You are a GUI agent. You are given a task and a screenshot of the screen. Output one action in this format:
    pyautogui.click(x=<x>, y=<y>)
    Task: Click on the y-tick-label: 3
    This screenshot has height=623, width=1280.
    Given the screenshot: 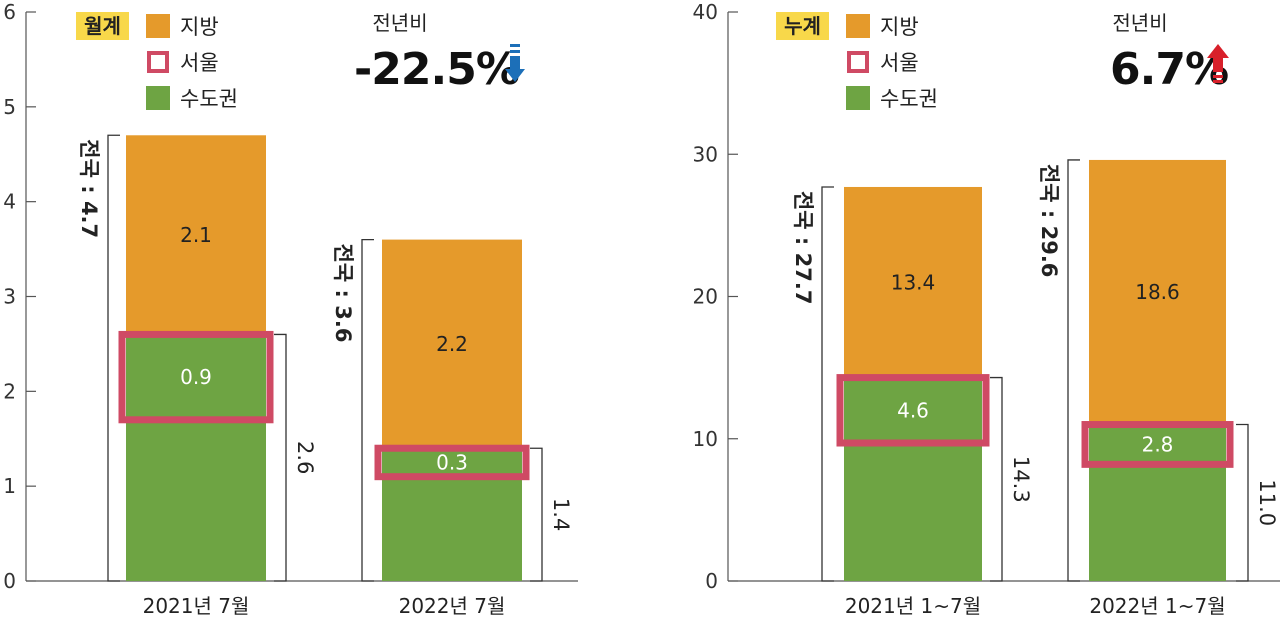 What is the action you would take?
    pyautogui.click(x=9, y=297)
    